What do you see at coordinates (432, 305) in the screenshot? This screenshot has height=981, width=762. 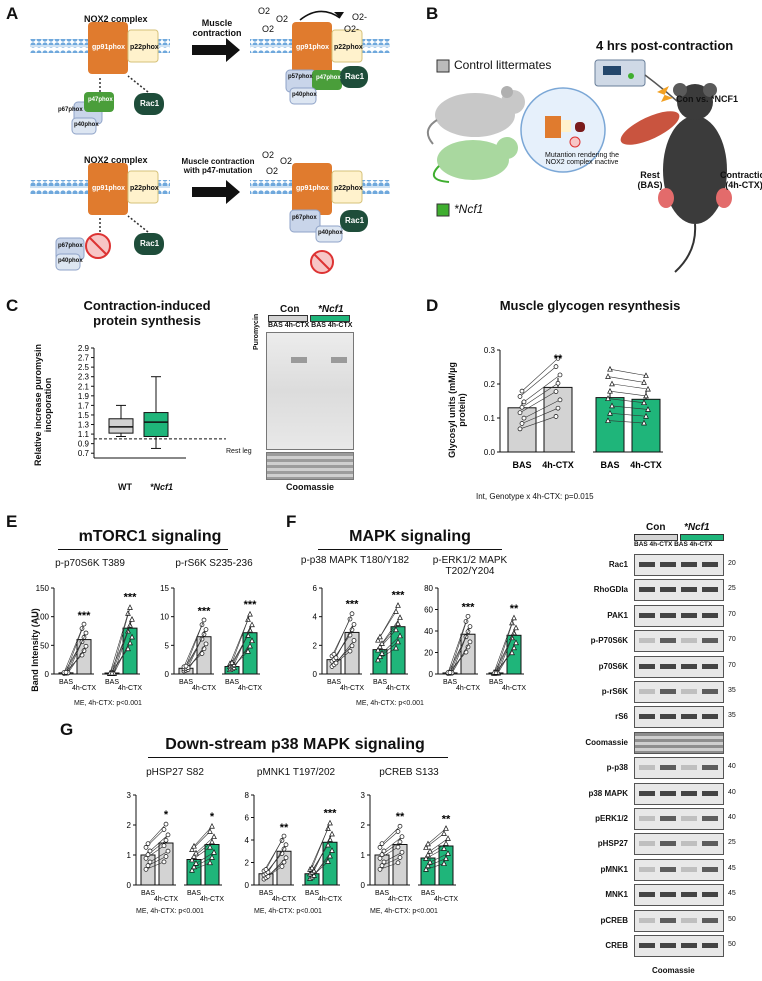 I see `panel-label-d: D` at bounding box center [432, 305].